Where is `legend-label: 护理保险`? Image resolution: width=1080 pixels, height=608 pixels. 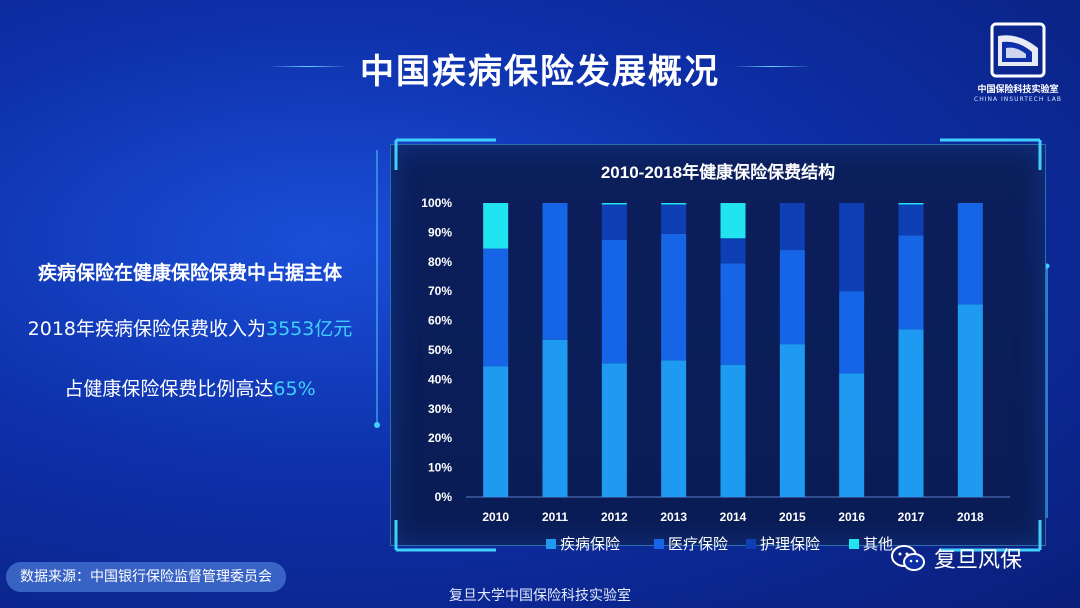
legend-label: 护理保险 is located at coordinates (790, 544).